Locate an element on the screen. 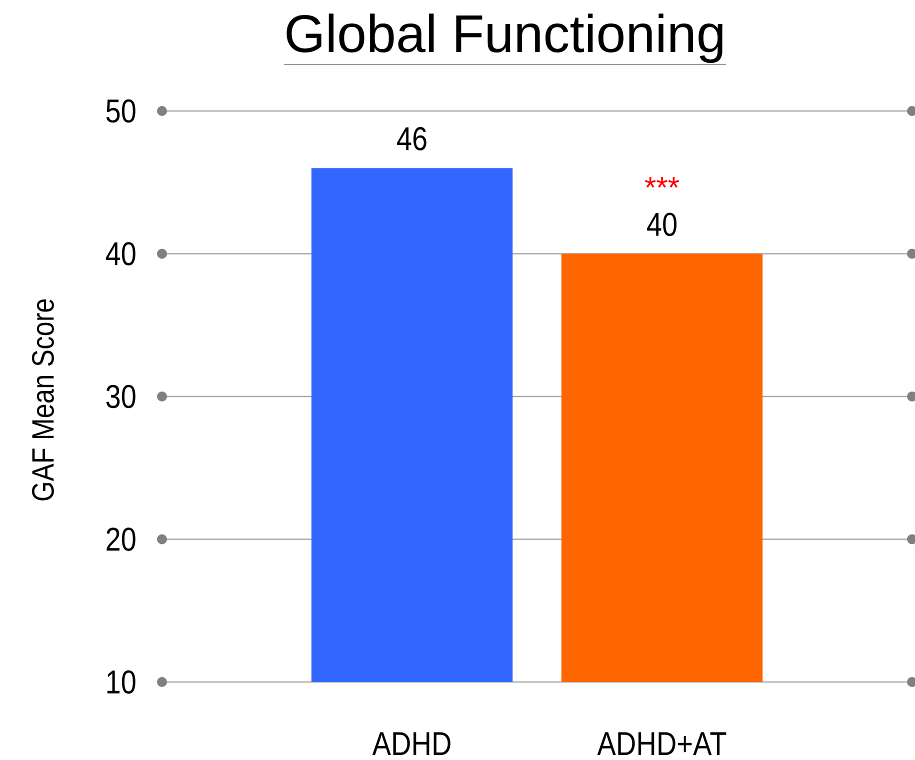  data-label: 40 is located at coordinates (662, 224).